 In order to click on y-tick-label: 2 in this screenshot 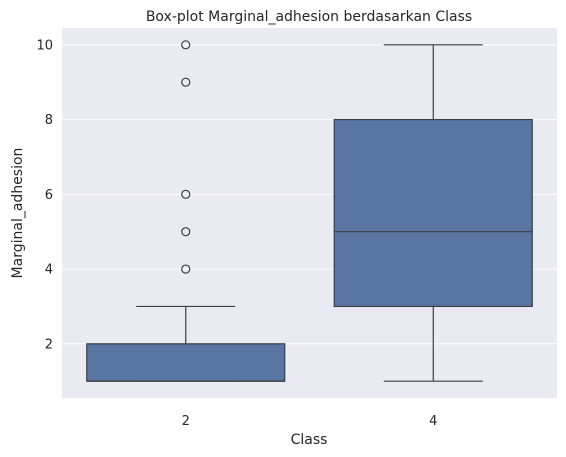, I will do `click(49, 344)`.